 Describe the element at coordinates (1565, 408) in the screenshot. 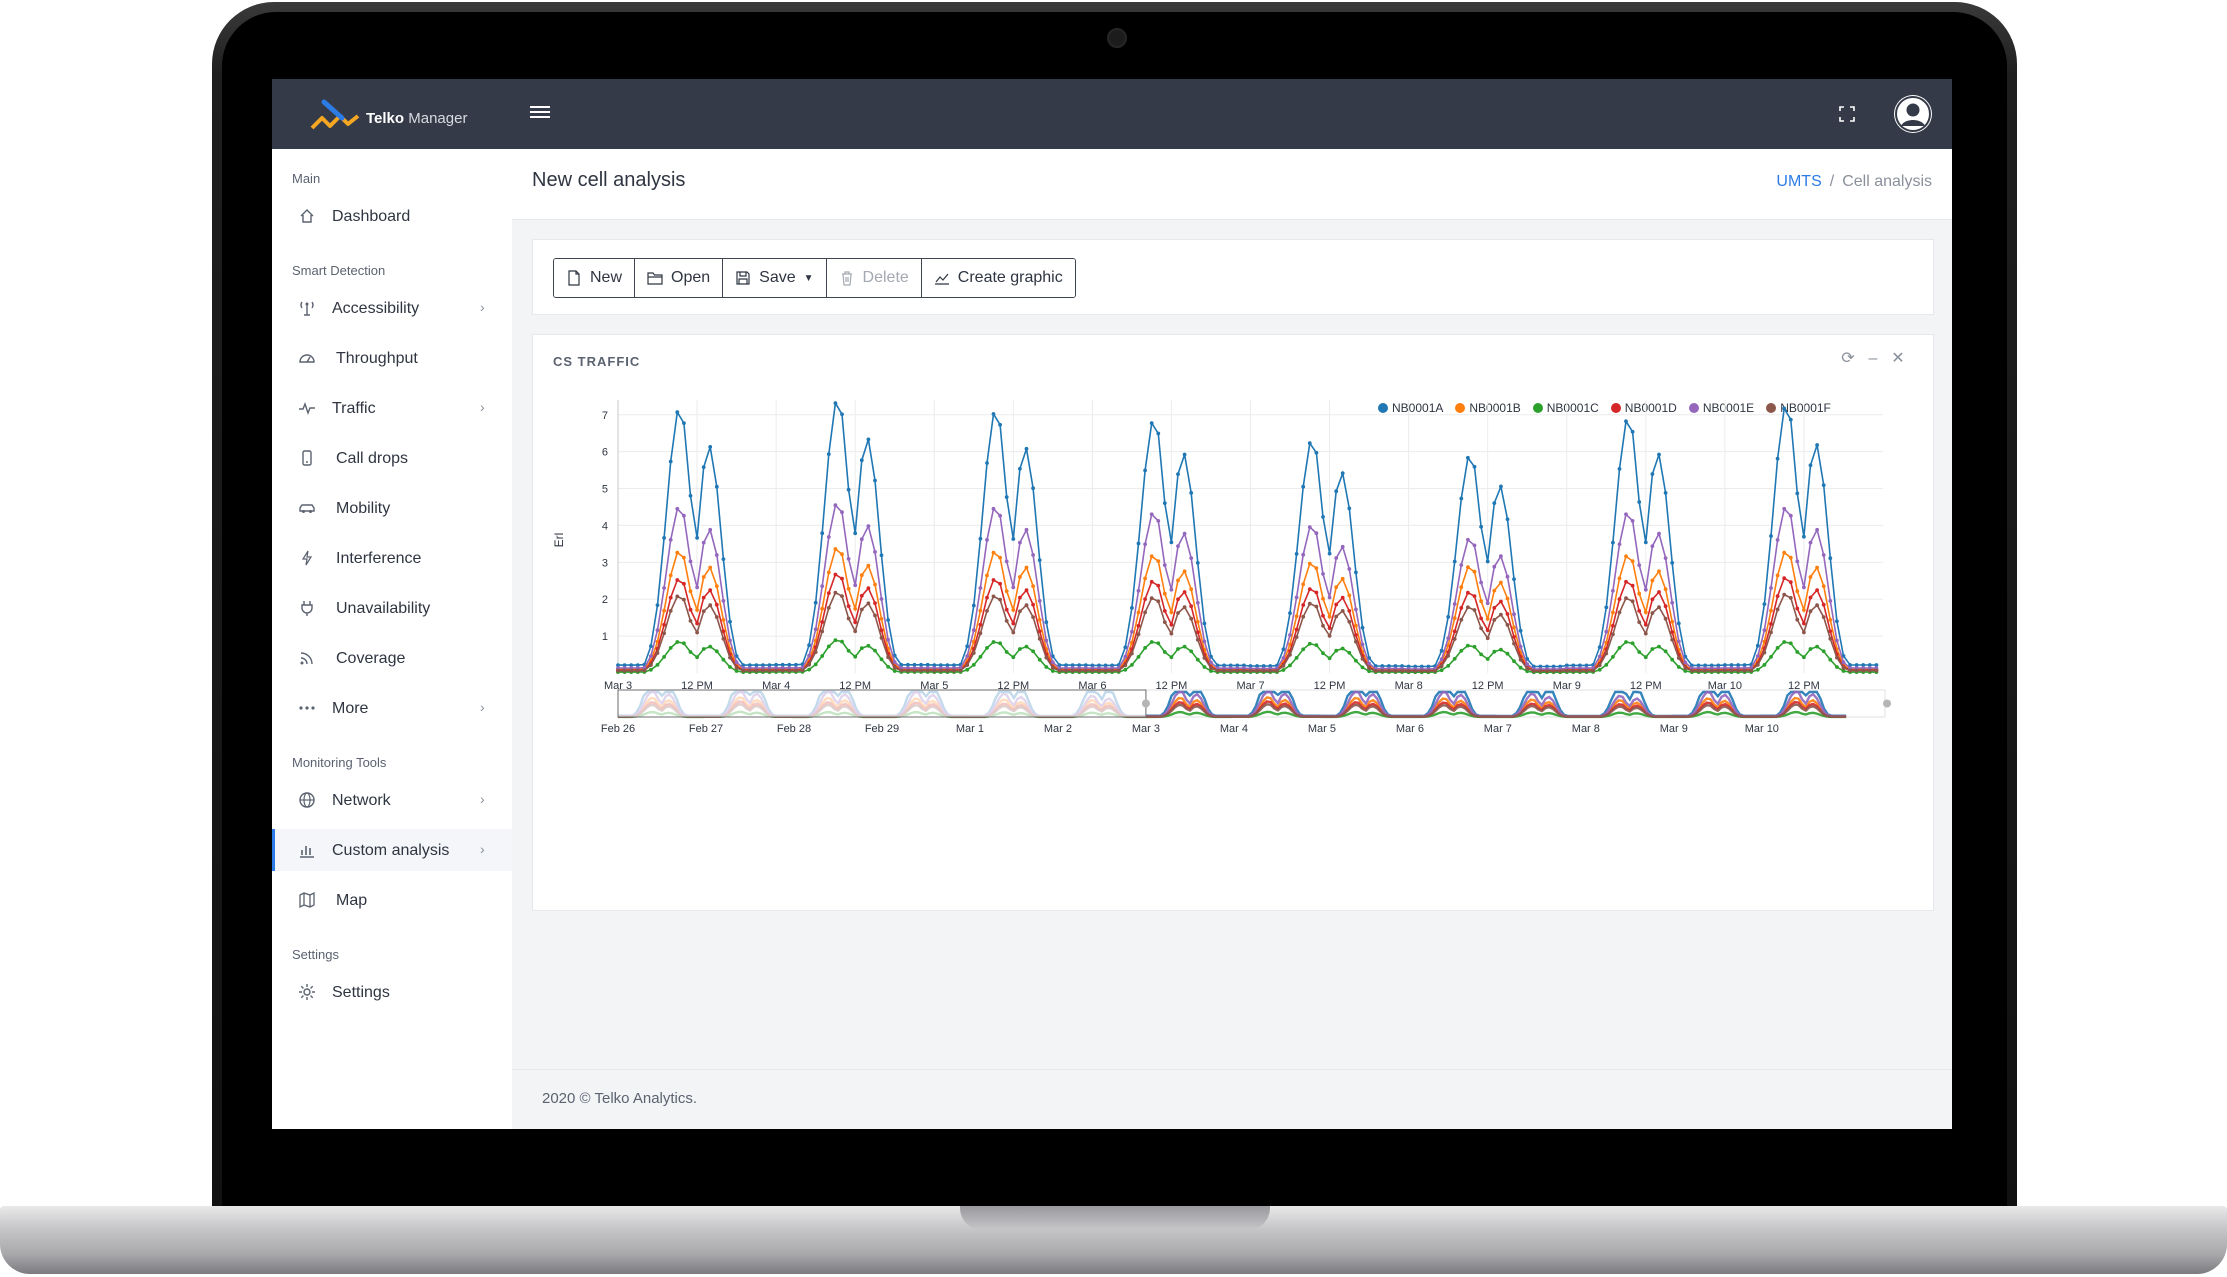

I see `legend-item-nb0001c: NB0001C` at that location.